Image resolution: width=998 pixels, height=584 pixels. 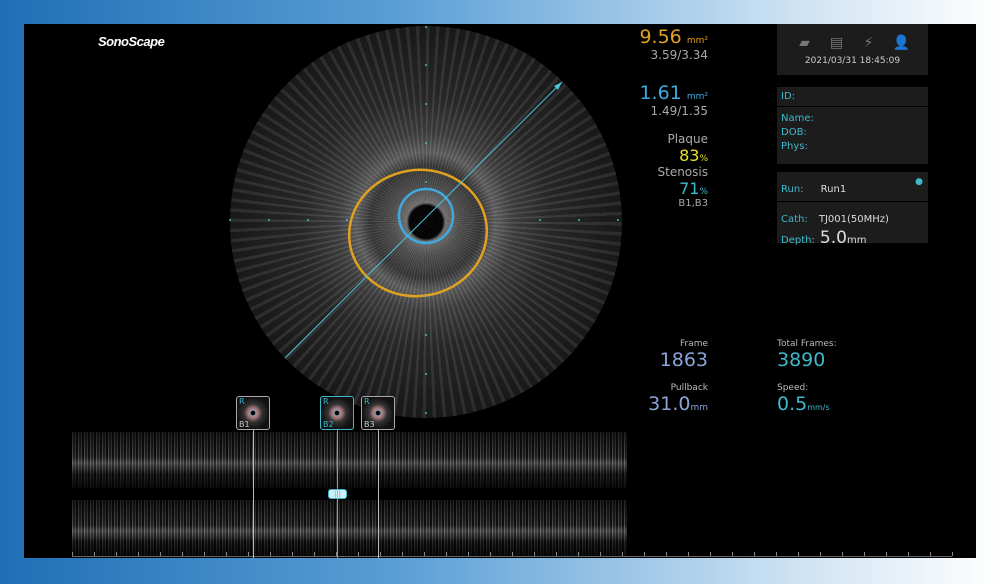 What do you see at coordinates (683, 172) in the screenshot?
I see `stenosis-label: Stenosis` at bounding box center [683, 172].